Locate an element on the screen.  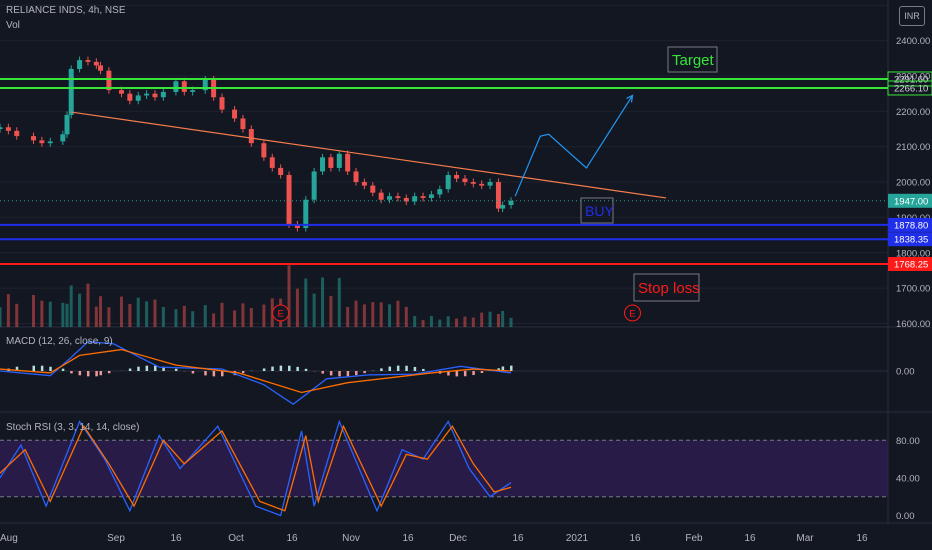
stop-price-label: 1768.25 is located at coordinates (911, 264).